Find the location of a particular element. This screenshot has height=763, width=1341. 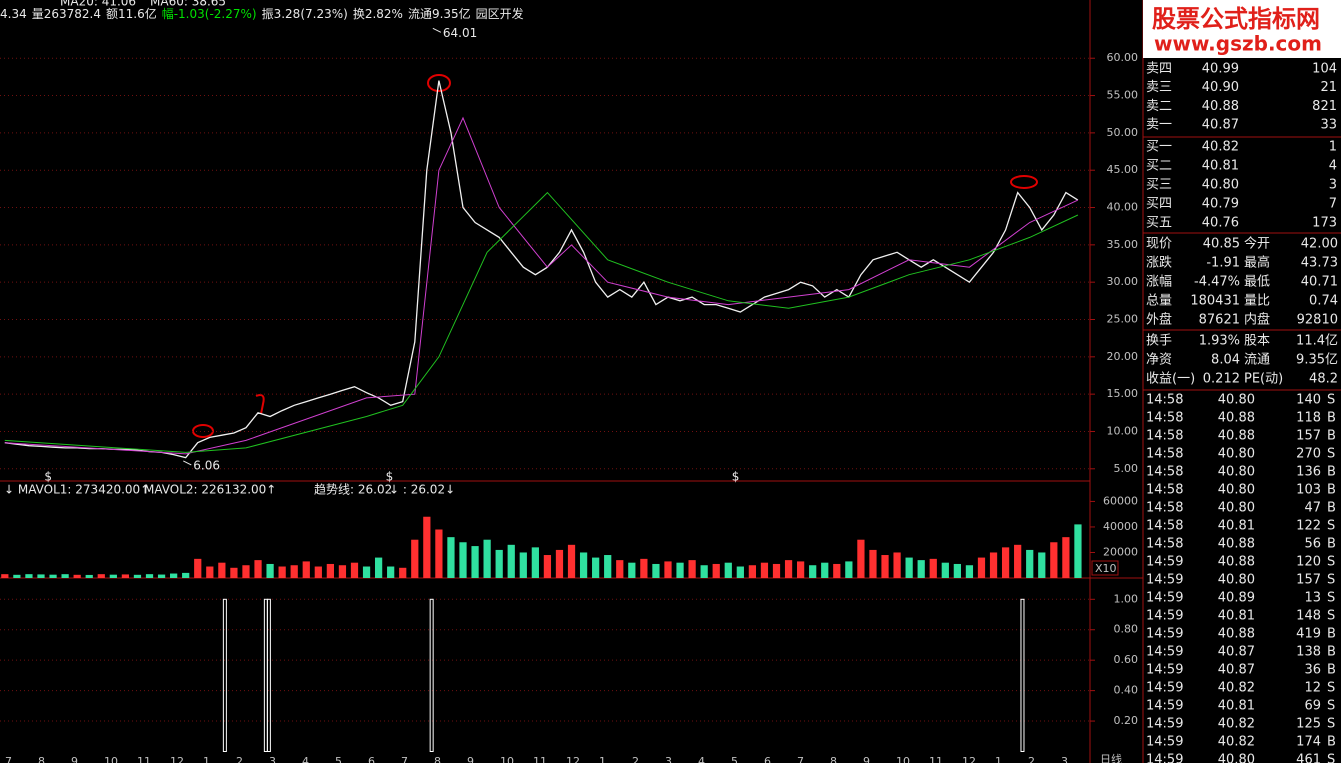

quote-value: 11.4亿 is located at coordinates (1317, 341).